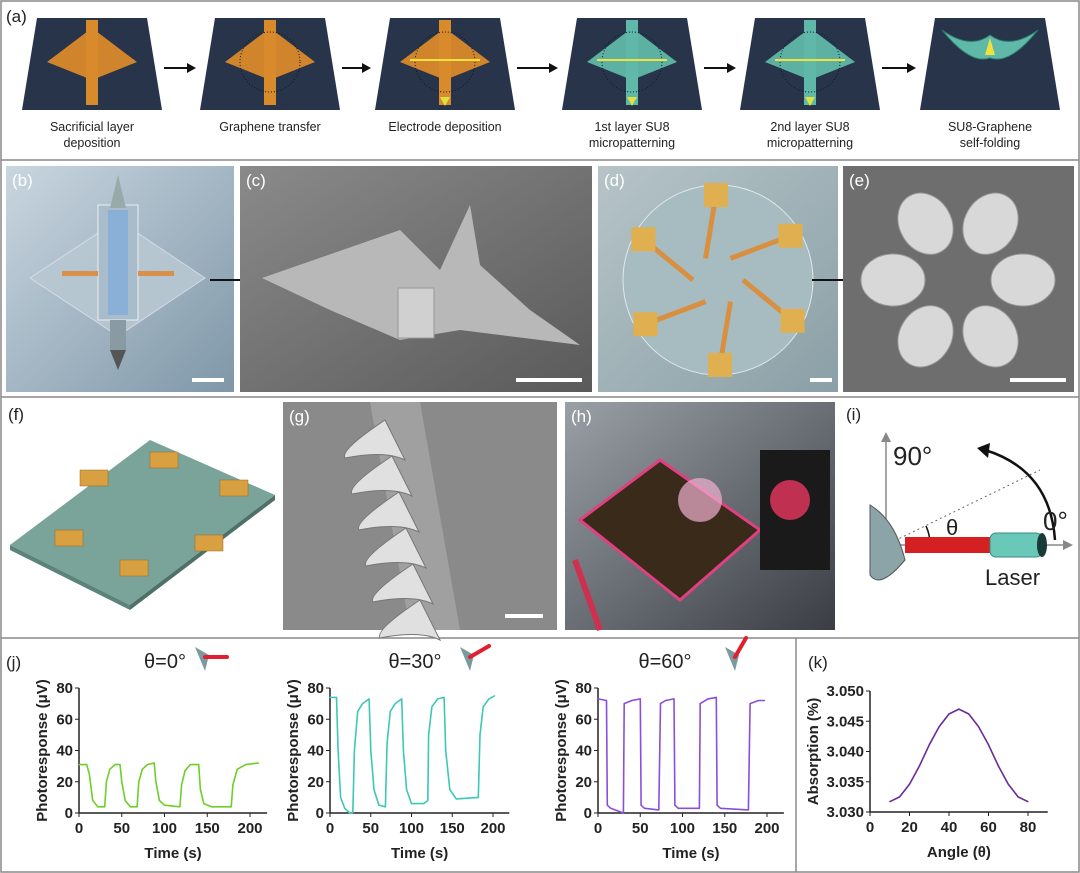  What do you see at coordinates (120, 279) in the screenshot?
I see `panel-b-micrograph: (b)` at bounding box center [120, 279].